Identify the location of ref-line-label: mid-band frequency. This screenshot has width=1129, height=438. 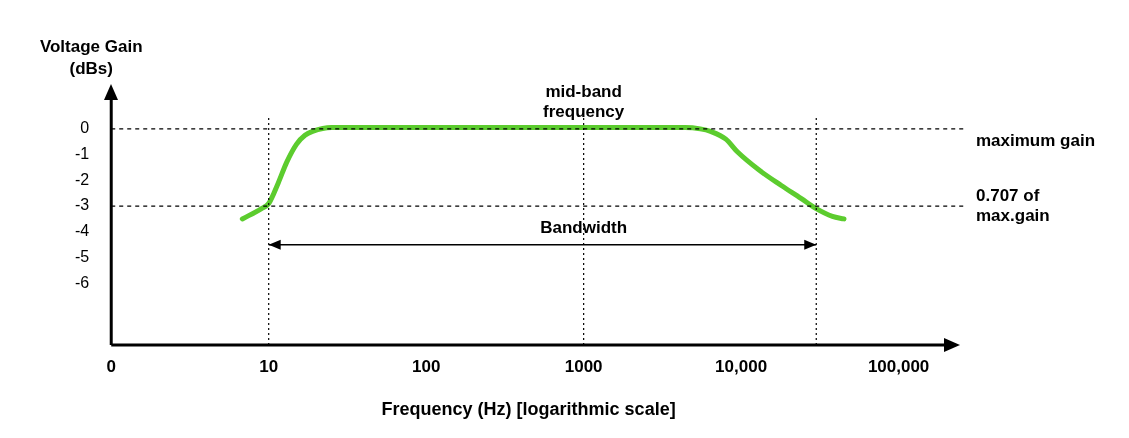
(584, 102).